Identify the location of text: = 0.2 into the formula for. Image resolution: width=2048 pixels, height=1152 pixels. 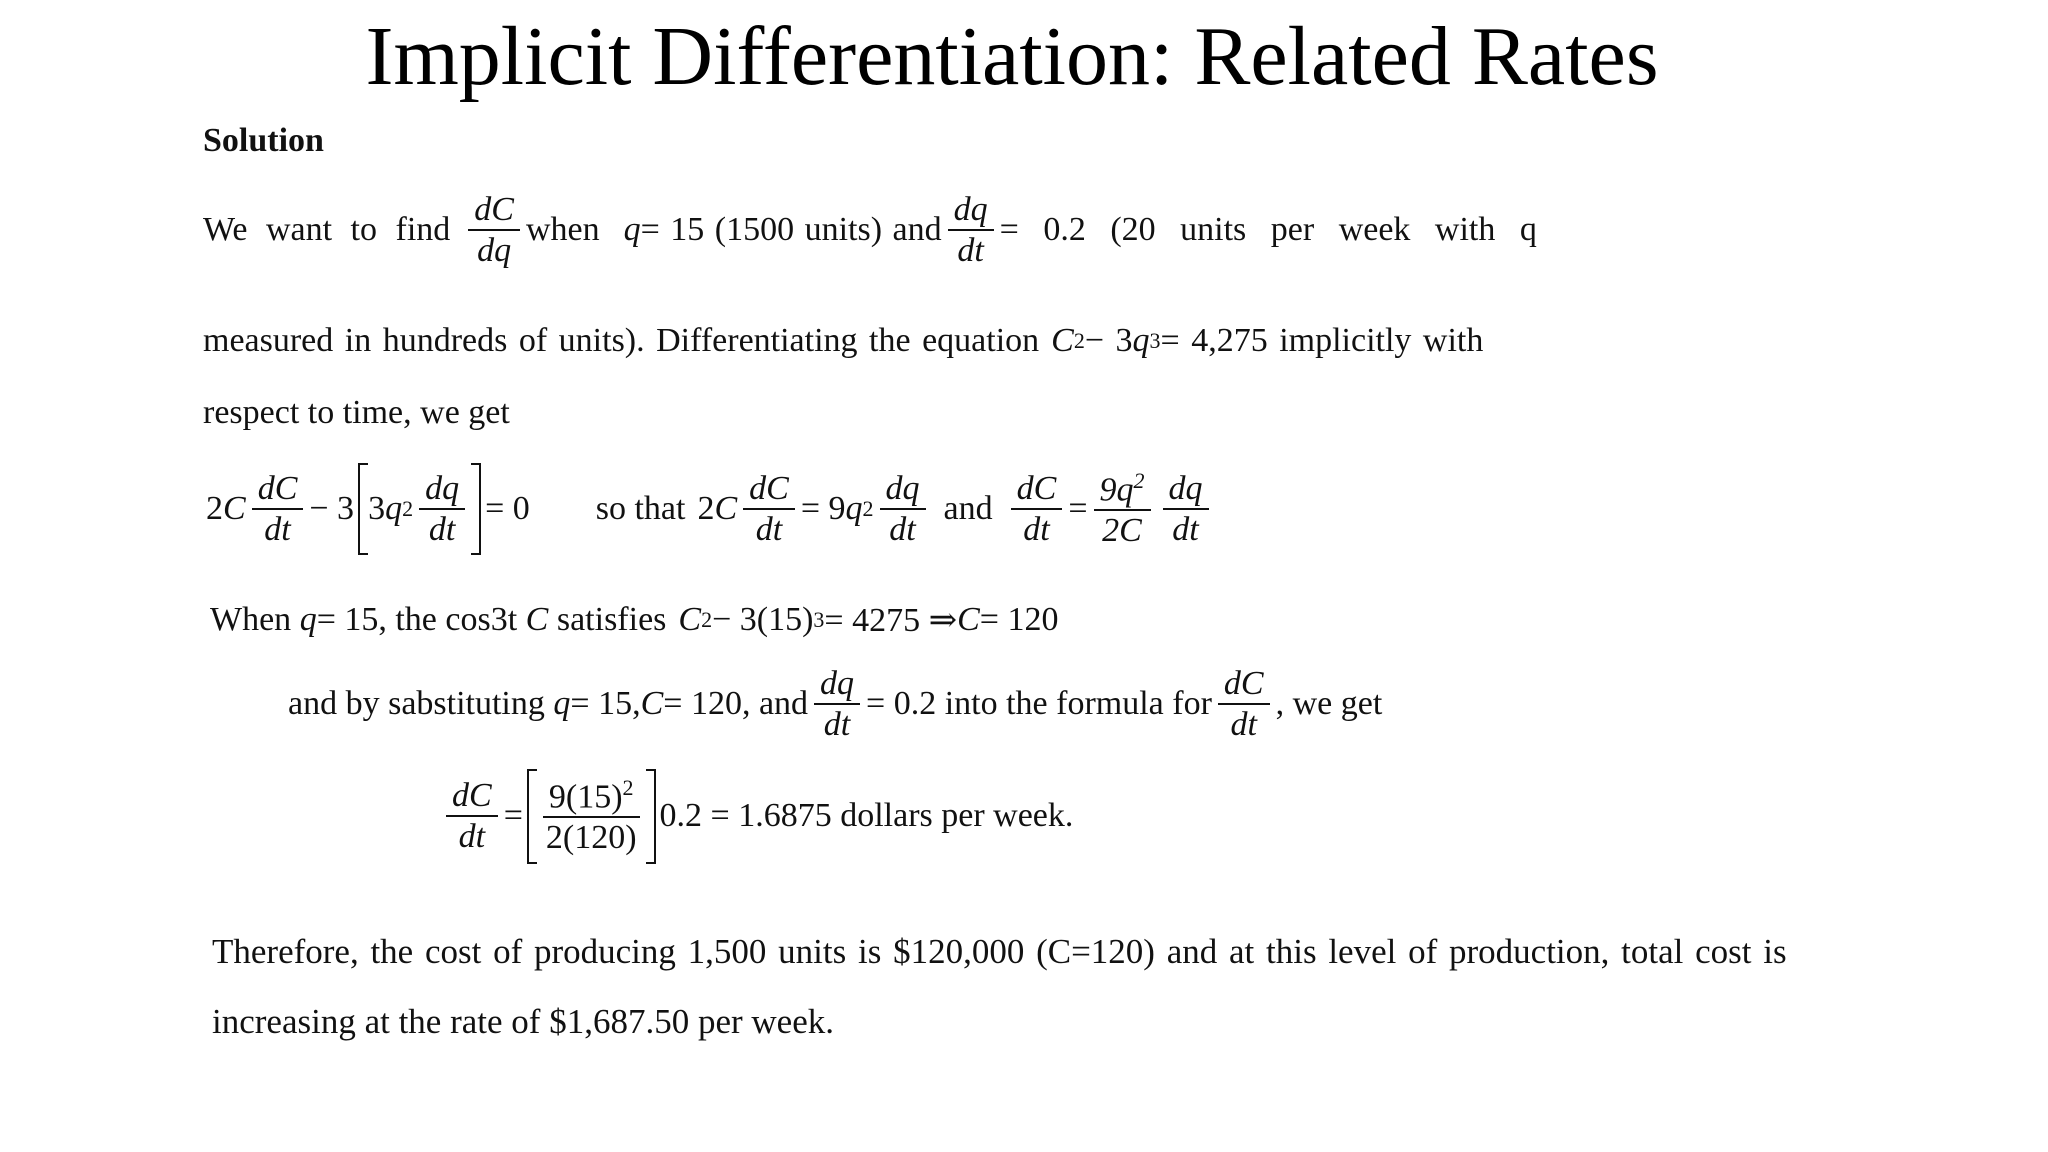
(1039, 704).